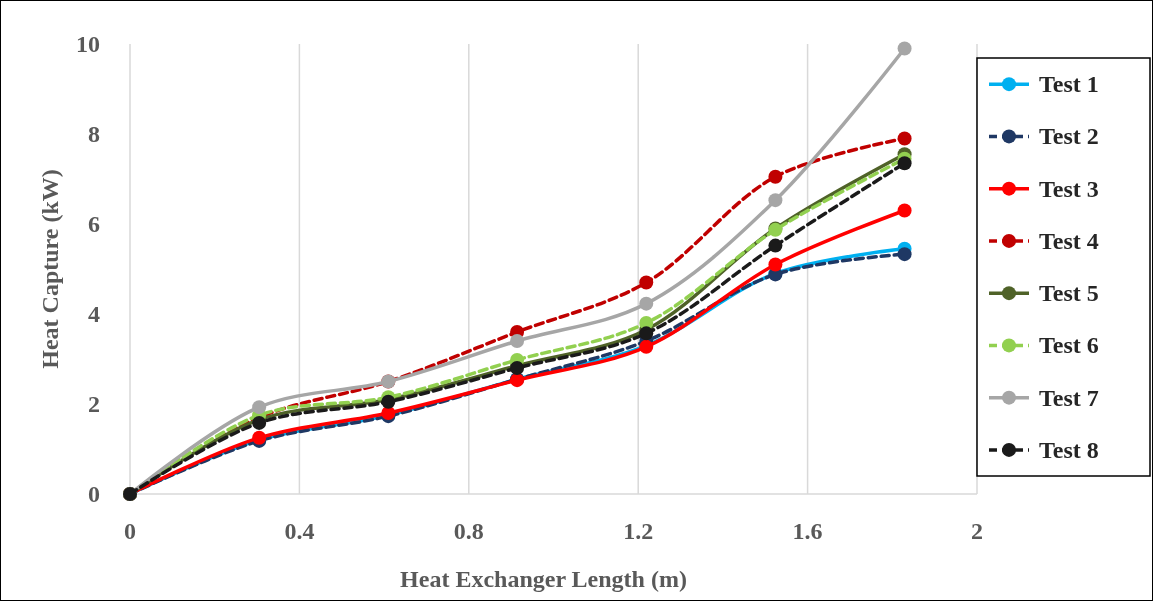 The height and width of the screenshot is (601, 1153). What do you see at coordinates (94, 404) in the screenshot?
I see `y-tick-label: 2` at bounding box center [94, 404].